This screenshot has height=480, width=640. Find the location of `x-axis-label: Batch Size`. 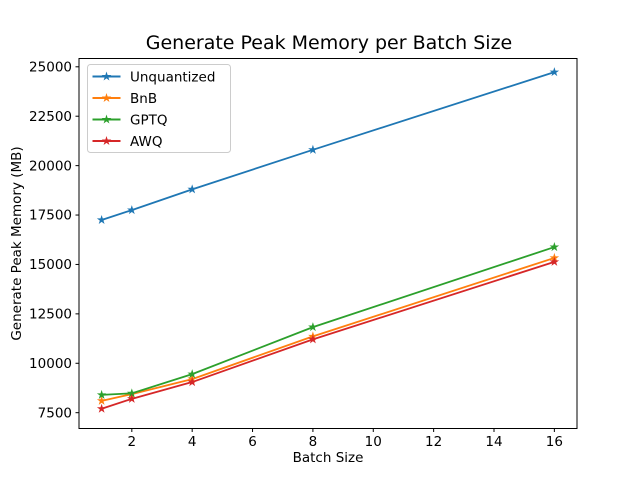

x-axis-label: Batch Size is located at coordinates (328, 458).